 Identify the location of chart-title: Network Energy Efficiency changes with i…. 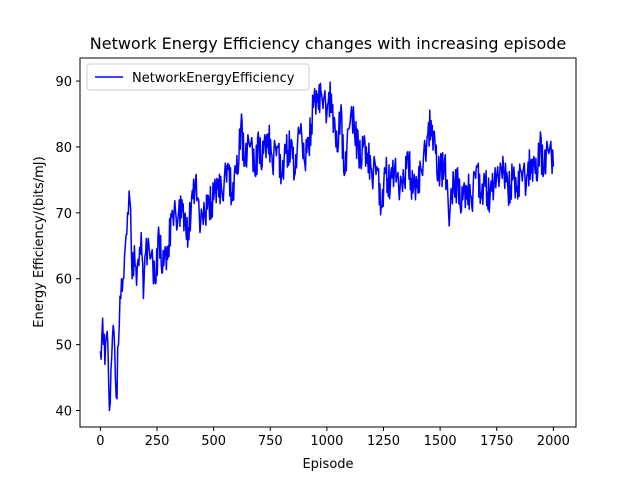
(328, 43).